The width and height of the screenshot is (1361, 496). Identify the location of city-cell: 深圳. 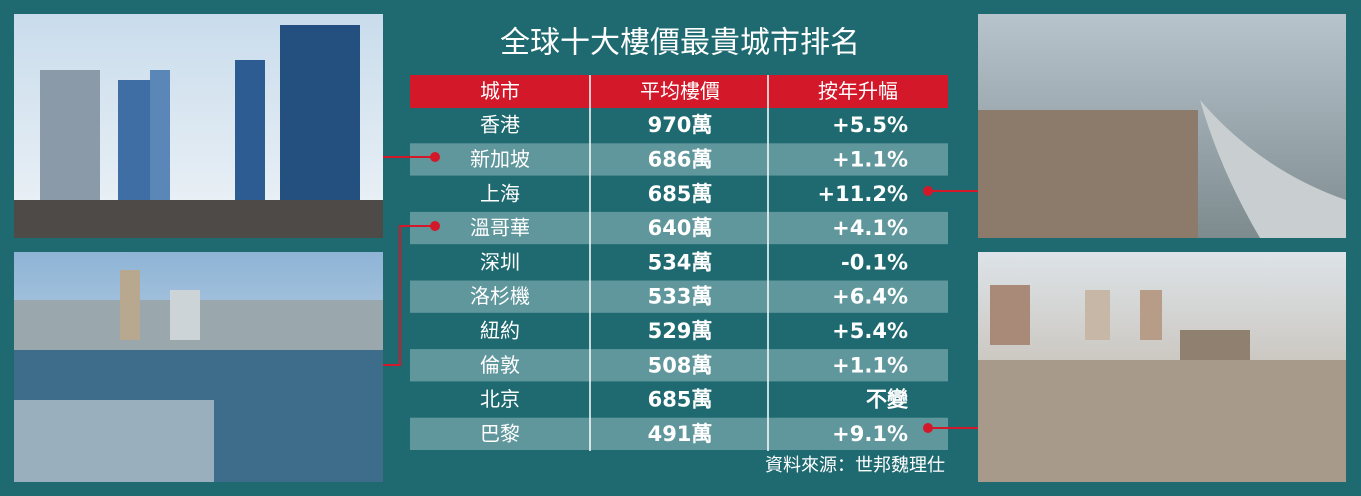
(500, 262).